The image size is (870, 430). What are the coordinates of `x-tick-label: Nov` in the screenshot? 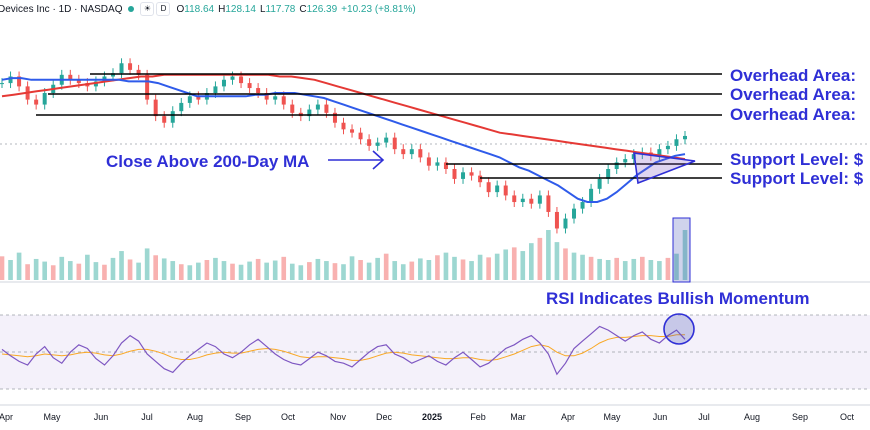 It's located at (338, 417).